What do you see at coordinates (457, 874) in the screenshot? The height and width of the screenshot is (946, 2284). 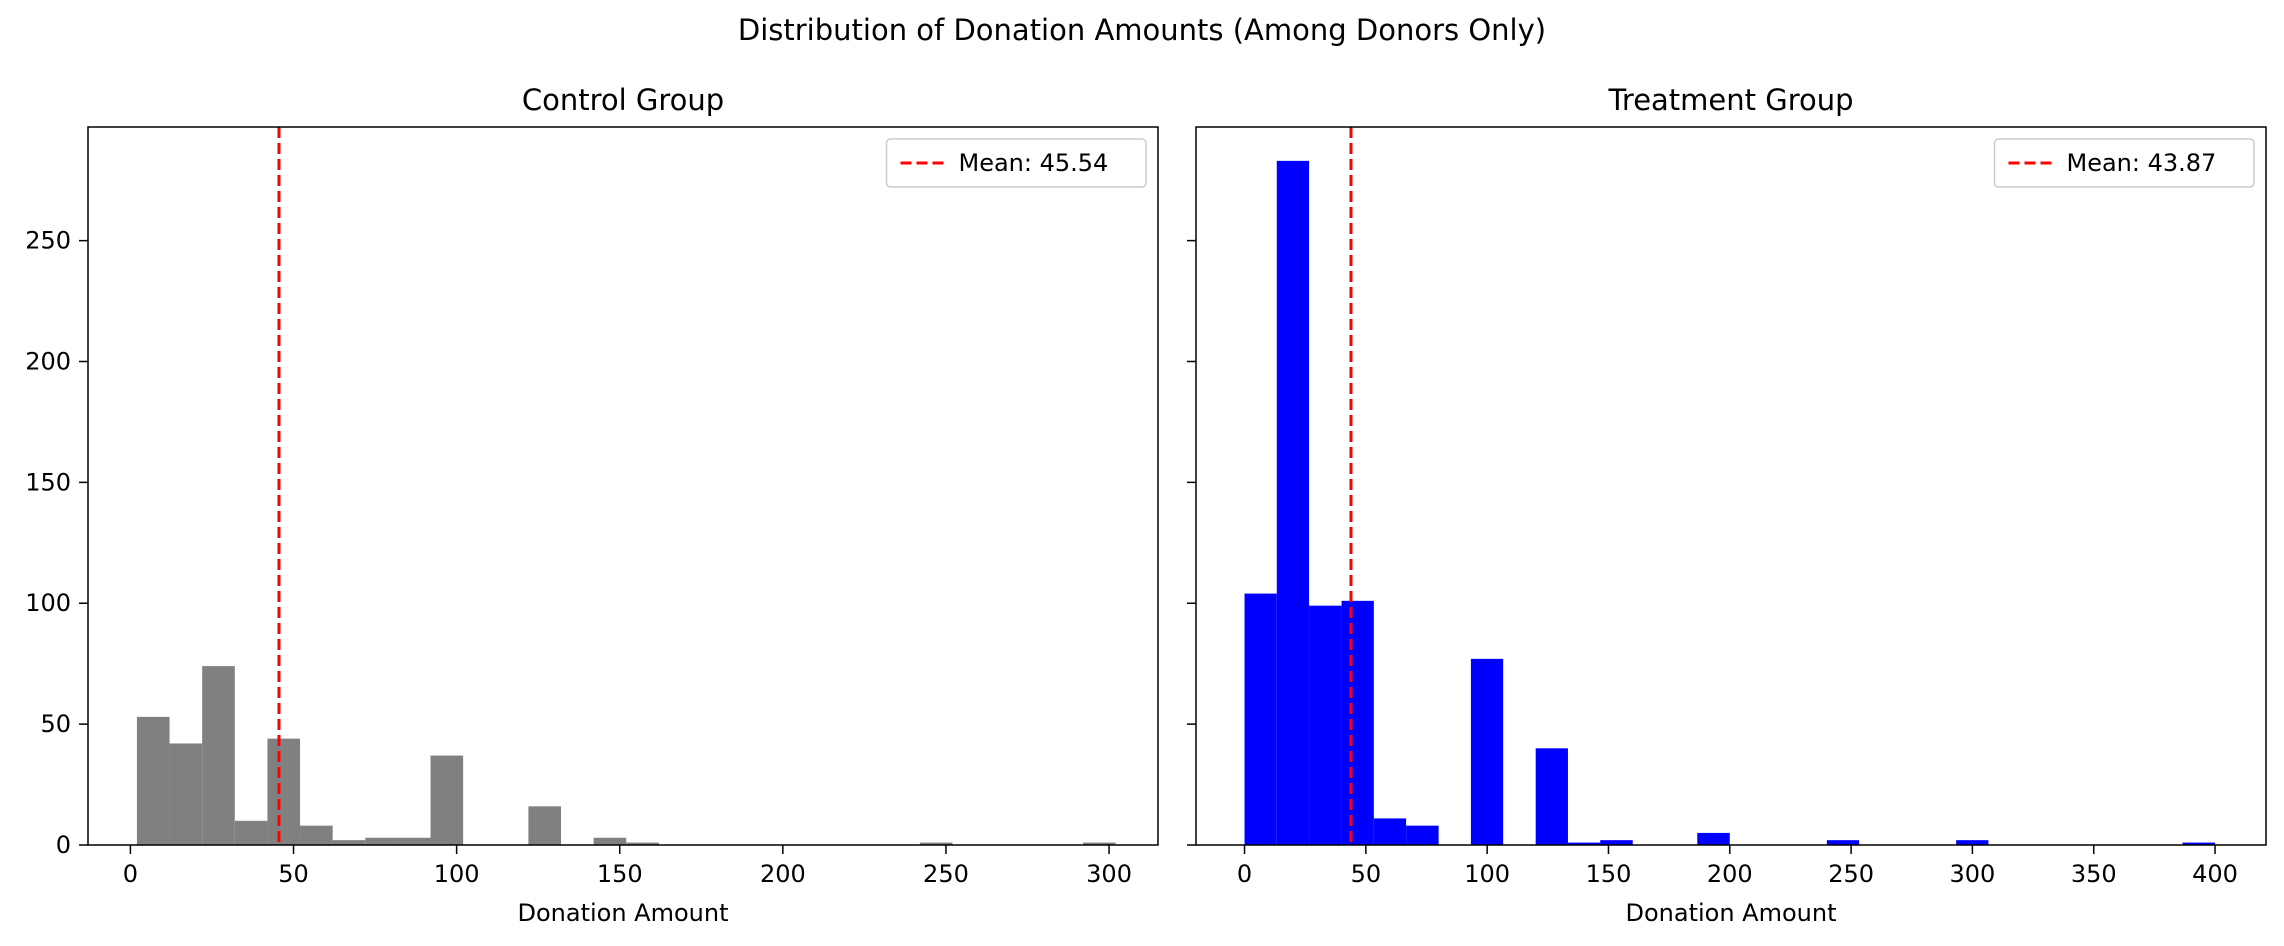 I see `control-group-x-tick-label: 100` at bounding box center [457, 874].